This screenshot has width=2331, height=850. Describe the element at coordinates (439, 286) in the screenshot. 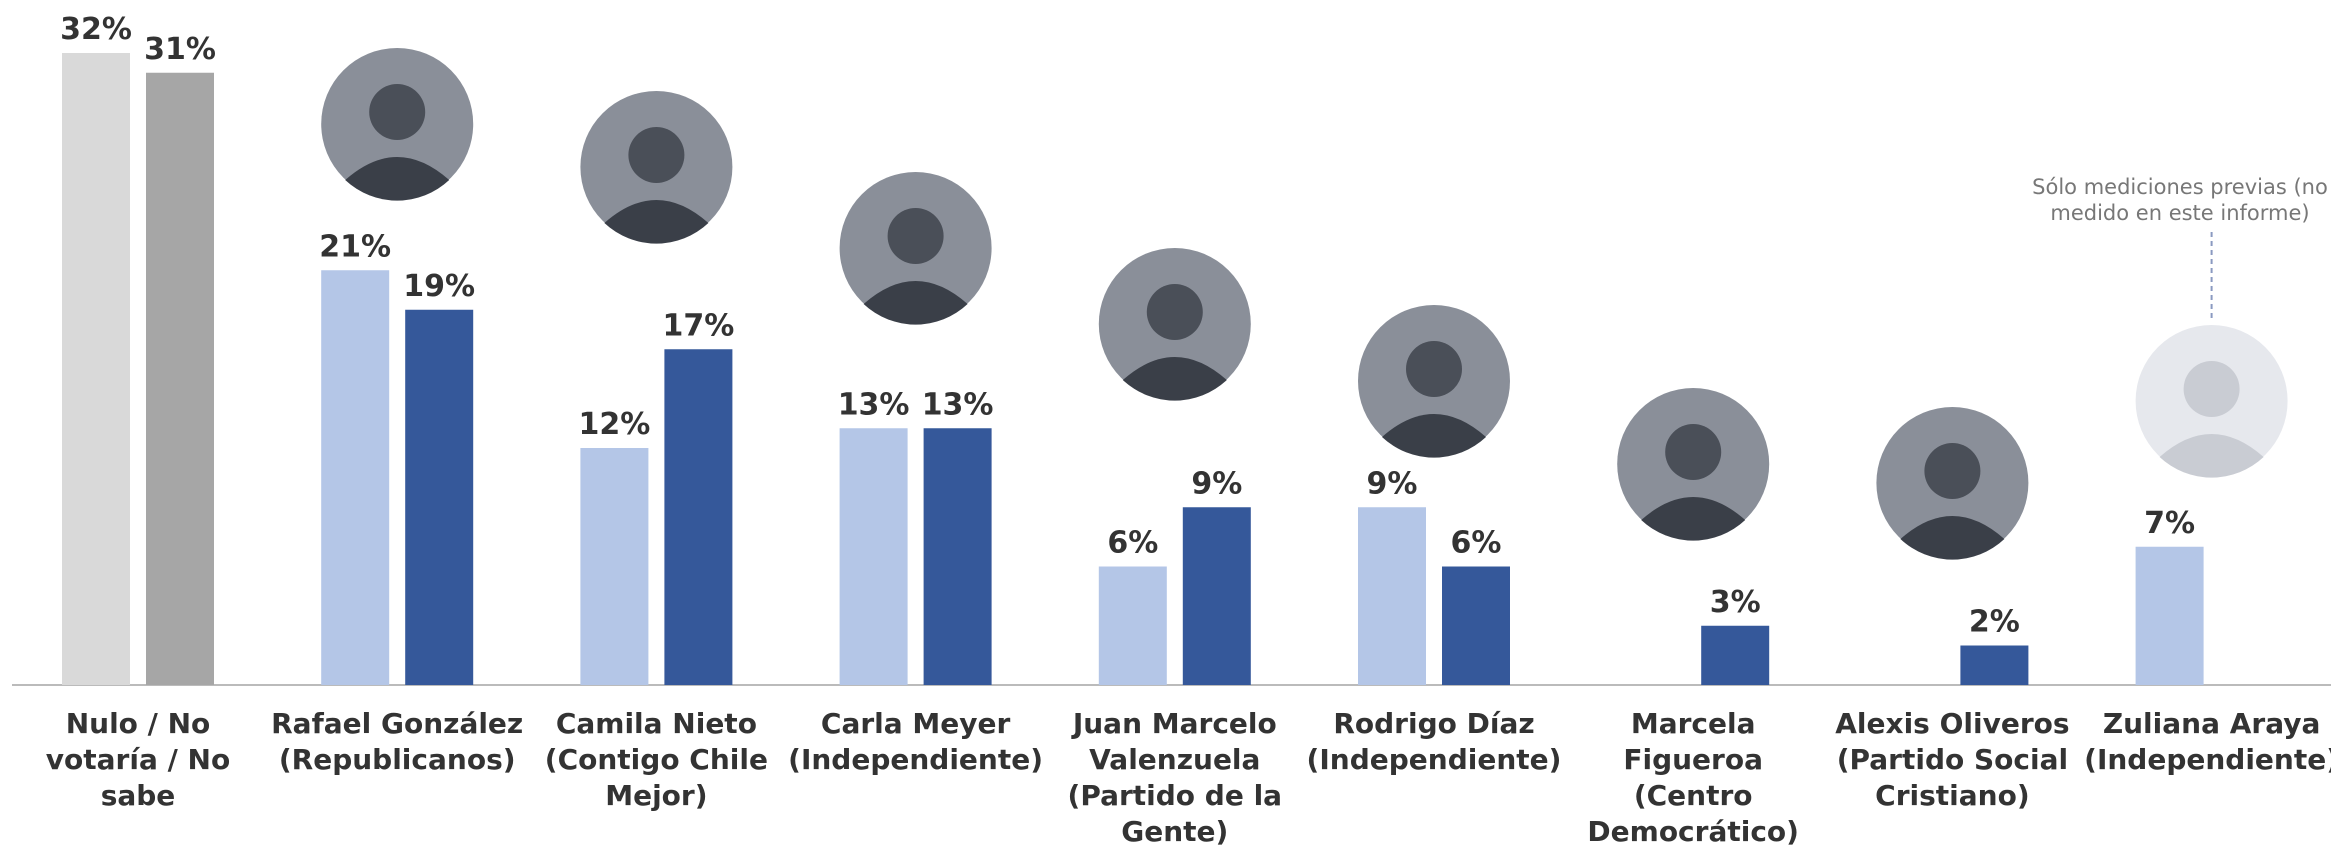

I see `value-label: 19%` at that location.